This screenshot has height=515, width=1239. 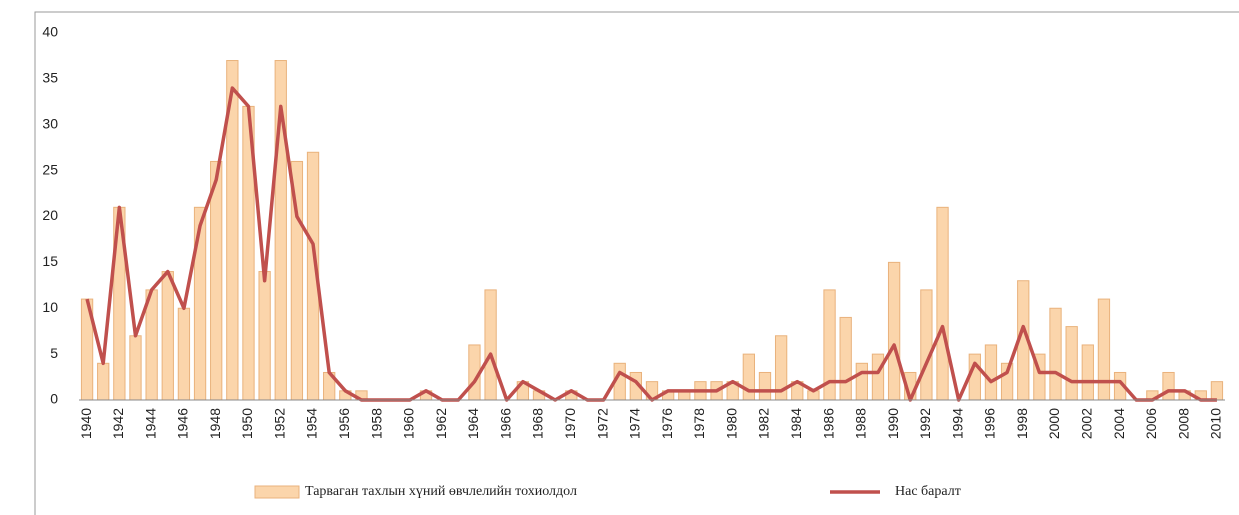 What do you see at coordinates (928, 491) in the screenshot?
I see `legend-label: Нас баралт` at bounding box center [928, 491].